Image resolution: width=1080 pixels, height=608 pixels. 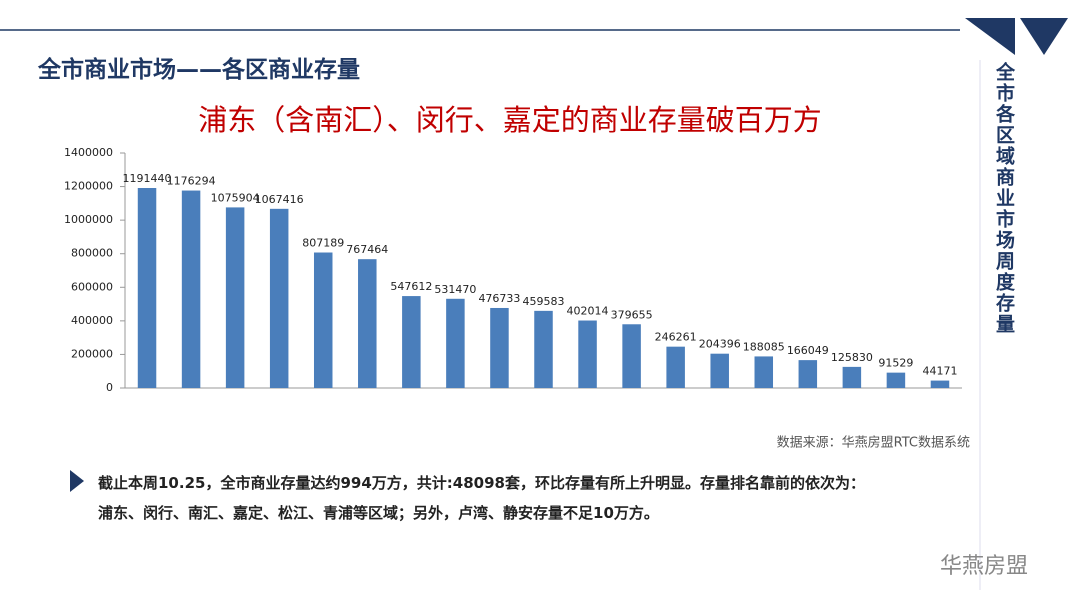 What do you see at coordinates (77, 481) in the screenshot?
I see `bullet-icon` at bounding box center [77, 481].